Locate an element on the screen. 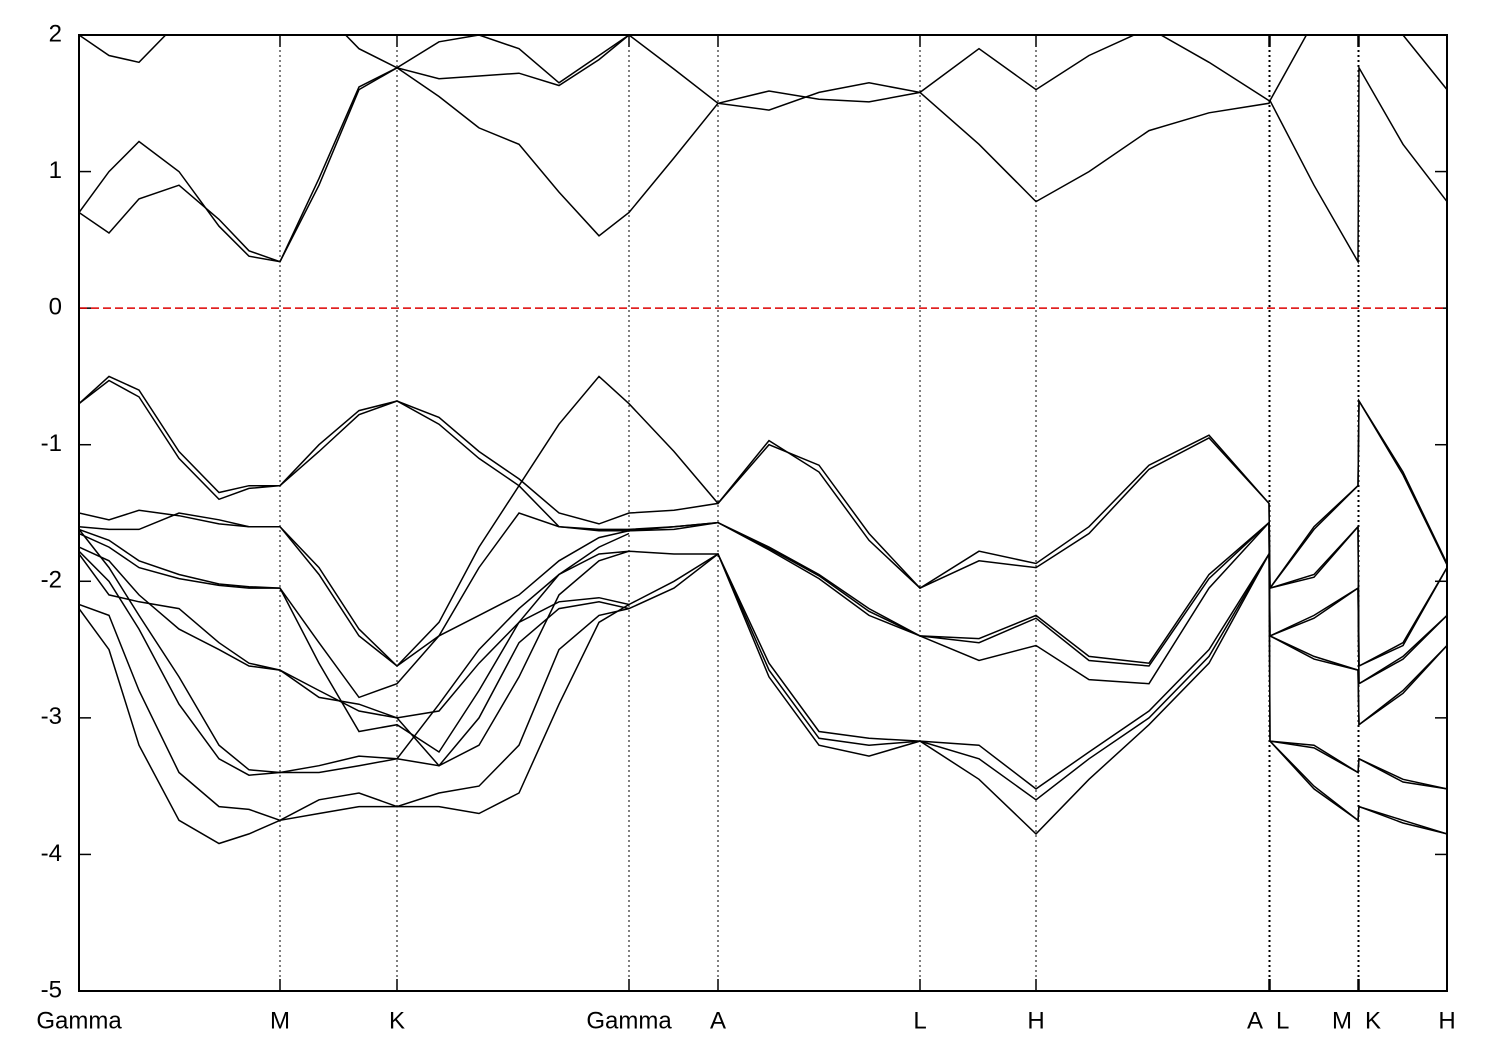 This screenshot has height=1050, width=1500. y-tick-label: -1 is located at coordinates (51, 443).